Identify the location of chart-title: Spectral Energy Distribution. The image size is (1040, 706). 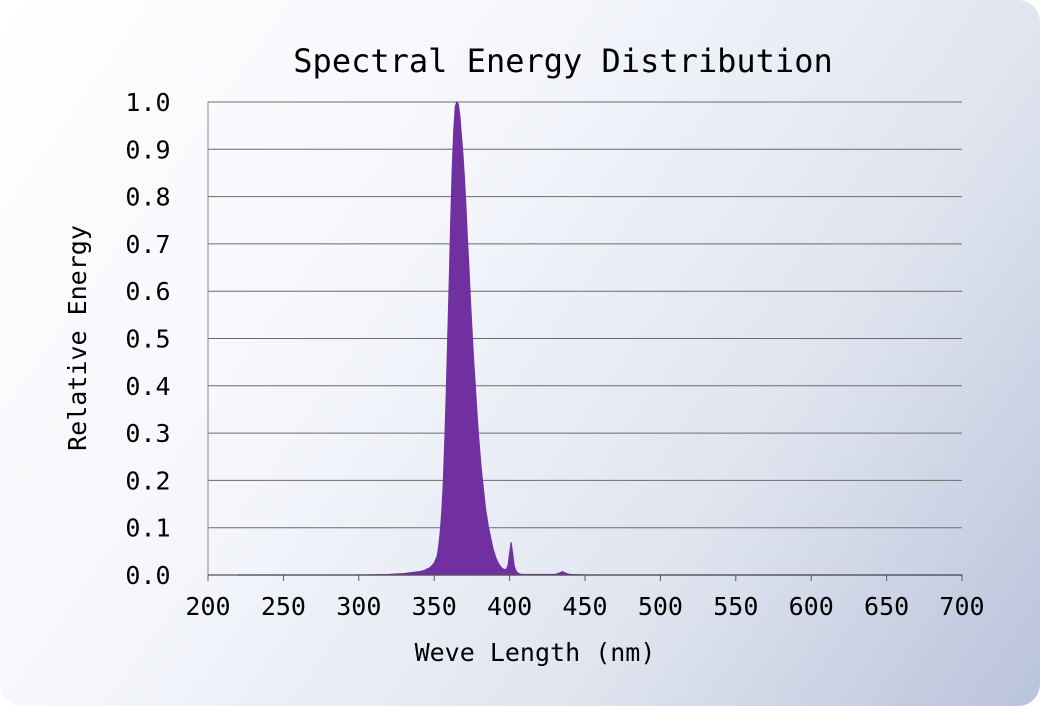
(562, 61).